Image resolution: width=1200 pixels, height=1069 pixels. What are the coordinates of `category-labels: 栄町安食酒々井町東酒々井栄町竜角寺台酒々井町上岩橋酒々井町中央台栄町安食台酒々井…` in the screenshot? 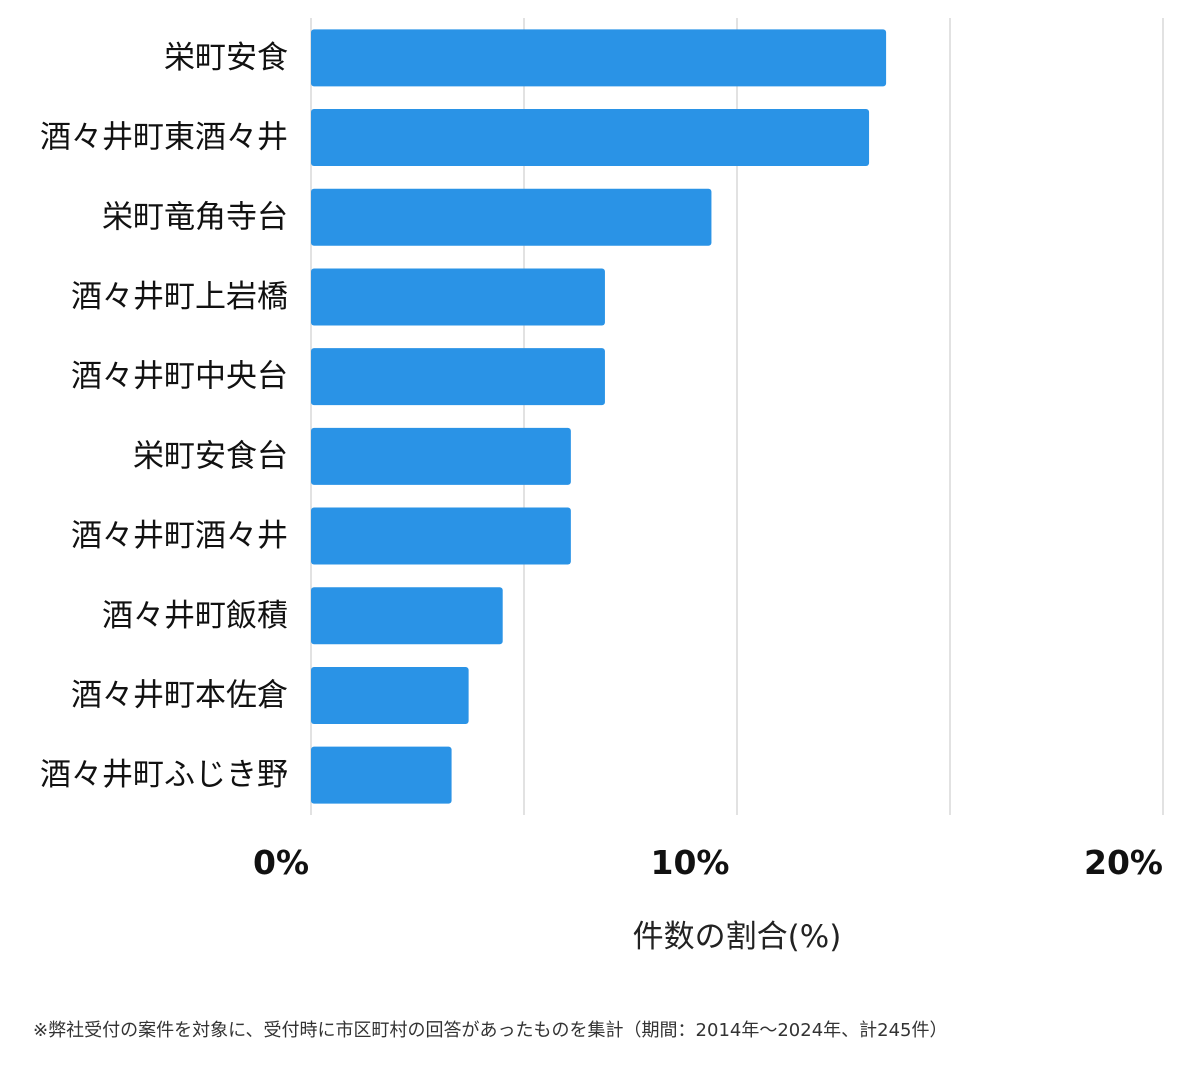 It's located at (164, 416).